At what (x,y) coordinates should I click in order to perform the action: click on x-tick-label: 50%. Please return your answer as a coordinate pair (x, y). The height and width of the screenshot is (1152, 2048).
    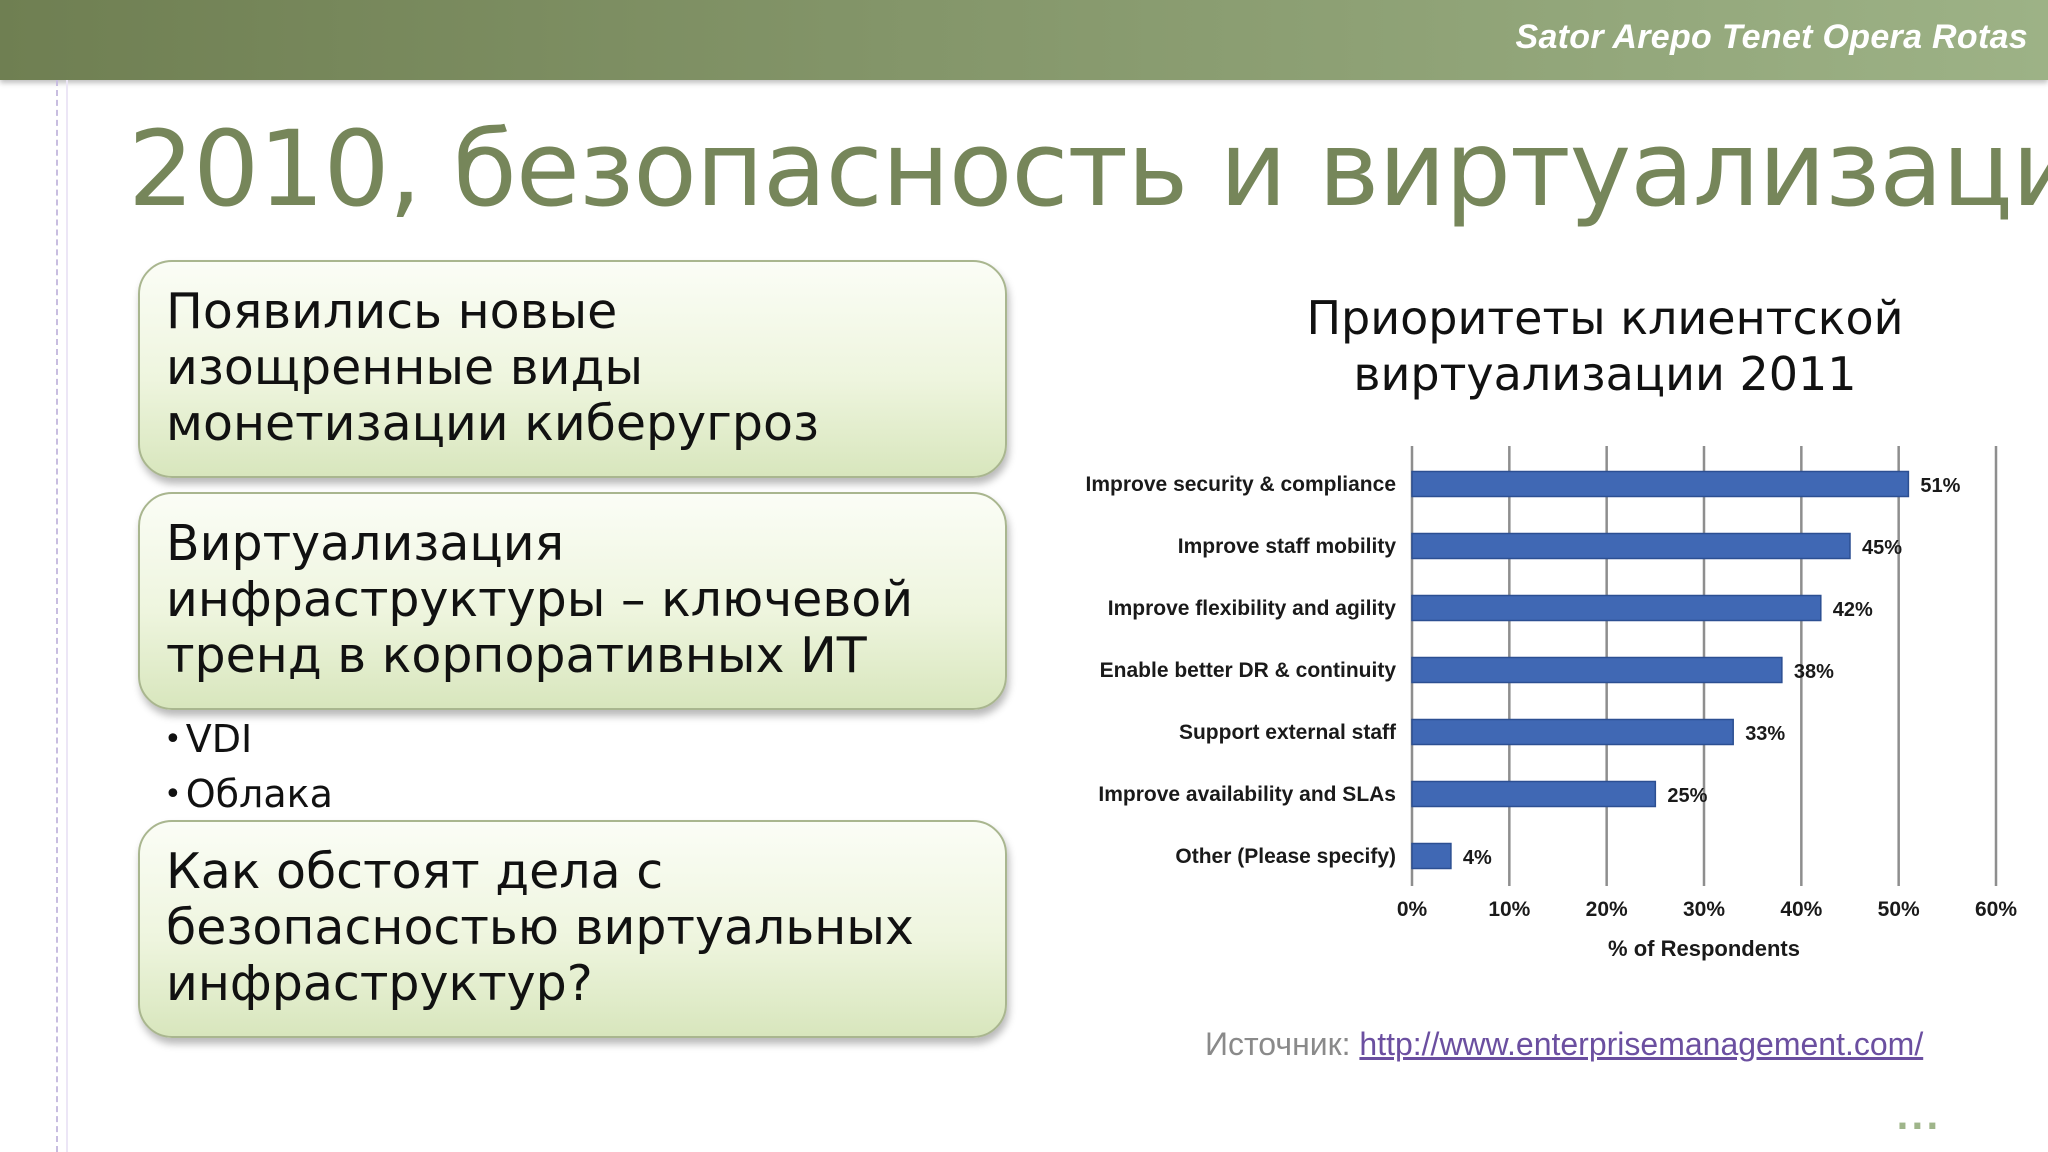
    Looking at the image, I should click on (1899, 909).